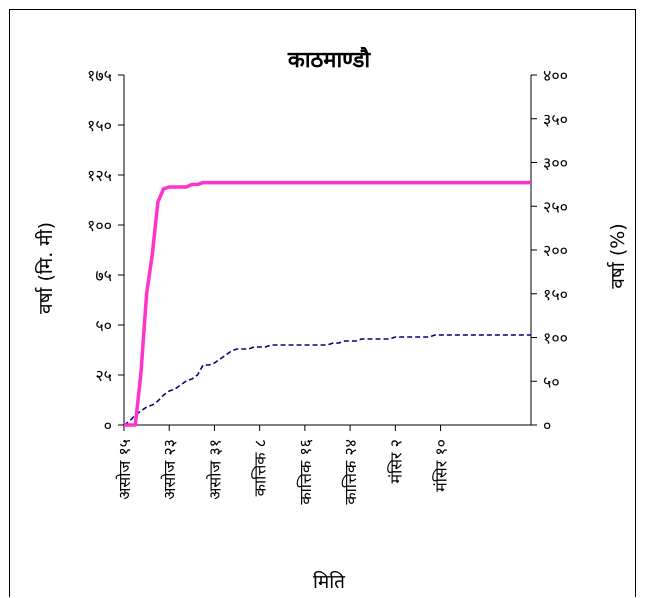 The width and height of the screenshot is (646, 598). I want to click on x-tick-label: कात्तिक २४, so click(350, 472).